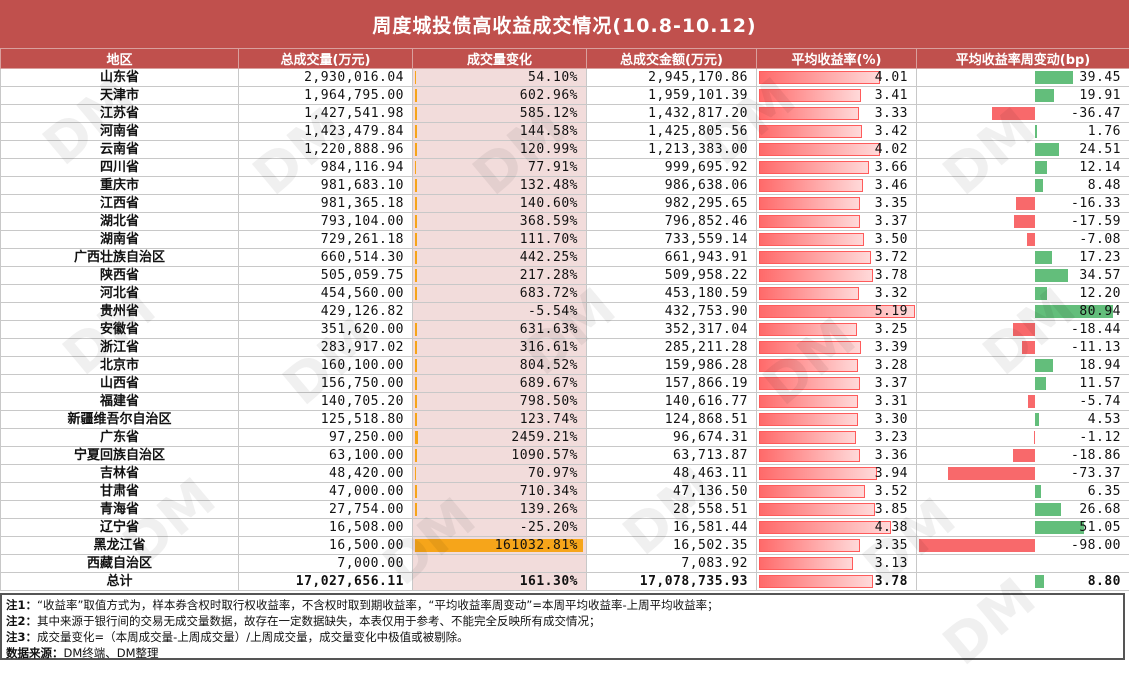 This screenshot has width=1129, height=677. What do you see at coordinates (672, 402) in the screenshot?
I see `cell-amount: 140,616.77` at bounding box center [672, 402].